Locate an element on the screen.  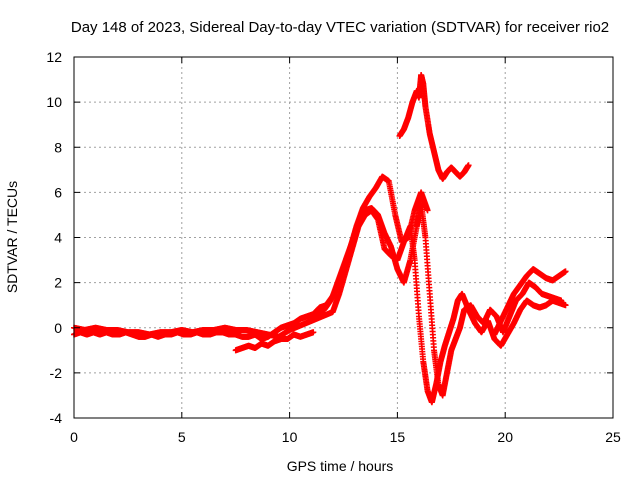
x-tick-label: 5 is located at coordinates (182, 437).